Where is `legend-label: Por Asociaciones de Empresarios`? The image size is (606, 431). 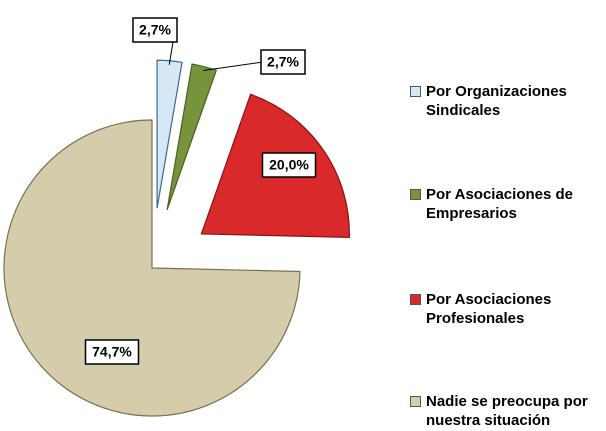 legend-label: Por Asociaciones de Empresarios is located at coordinates (499, 204).